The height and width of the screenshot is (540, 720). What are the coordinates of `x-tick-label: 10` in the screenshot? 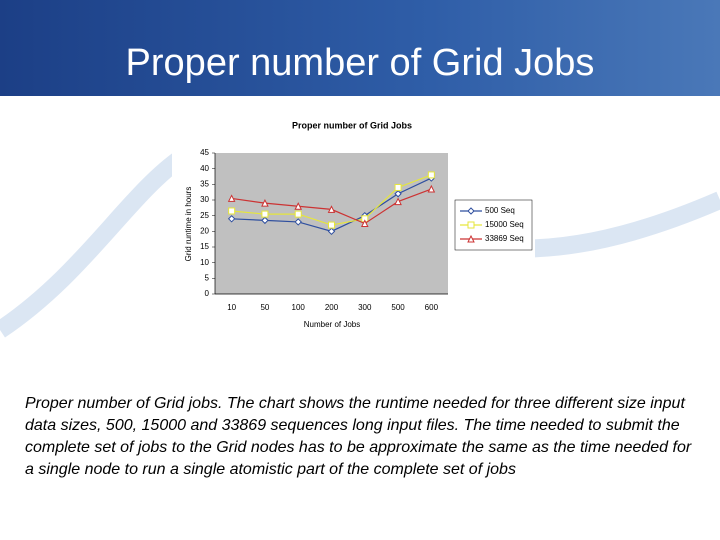 It's located at (231, 307).